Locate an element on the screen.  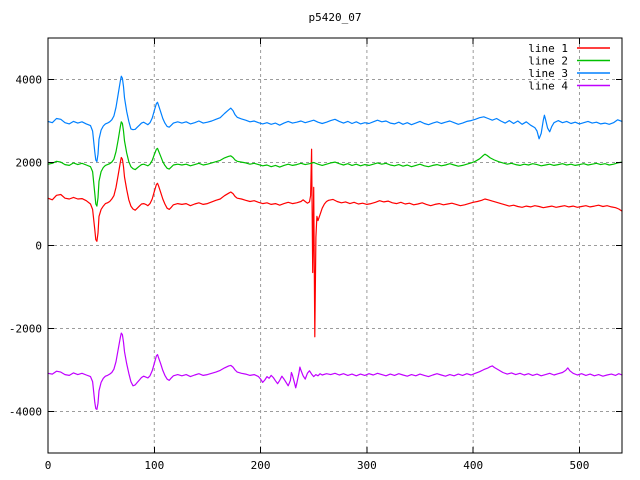
chart-title: p5420_07 is located at coordinates (335, 17).